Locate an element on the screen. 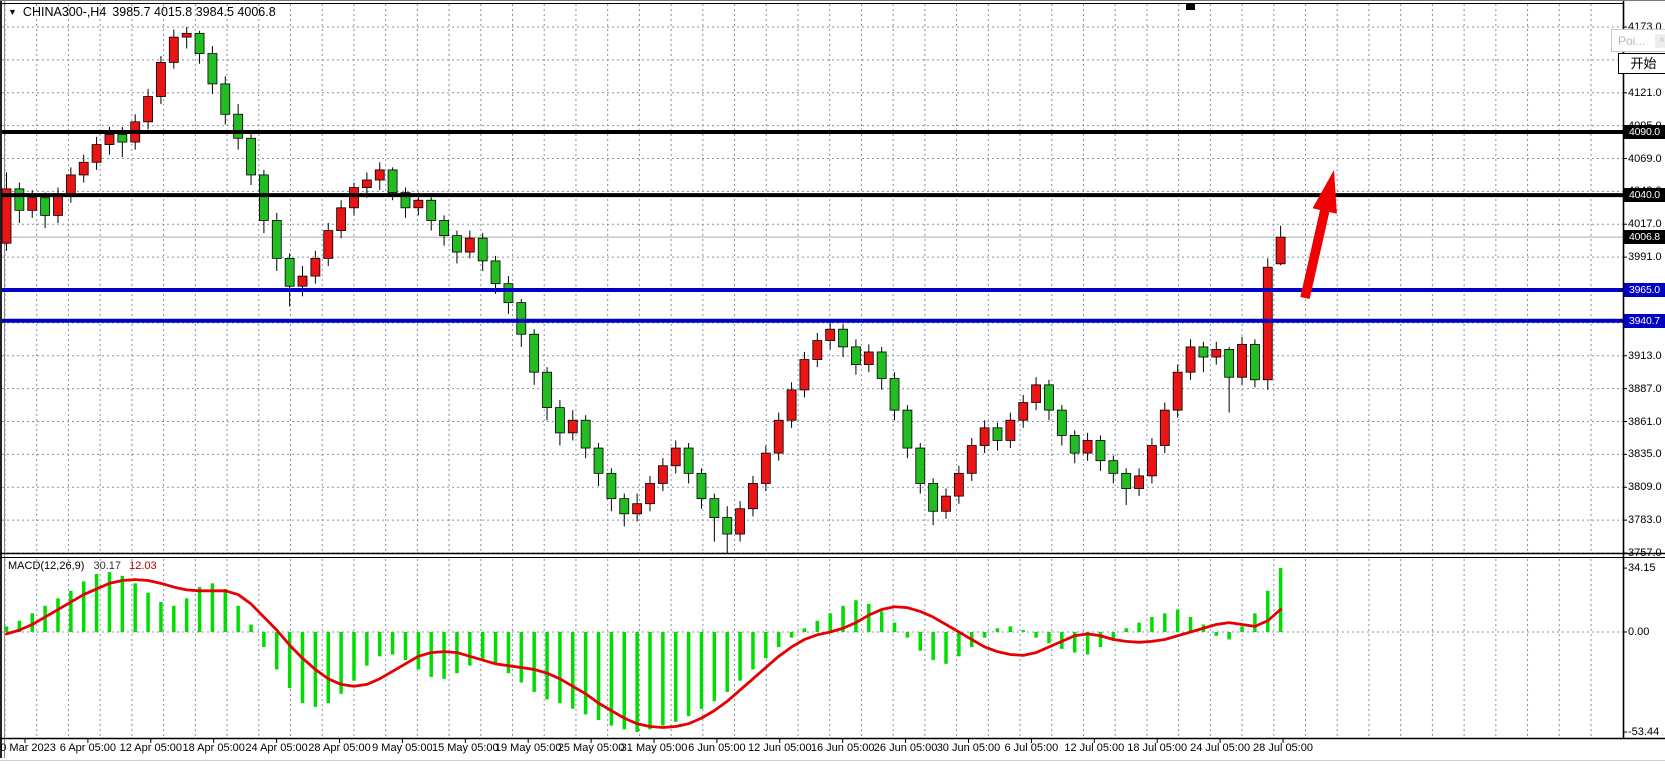 Image resolution: width=1665 pixels, height=765 pixels. price-tick-label: 3861.0 is located at coordinates (1645, 421).